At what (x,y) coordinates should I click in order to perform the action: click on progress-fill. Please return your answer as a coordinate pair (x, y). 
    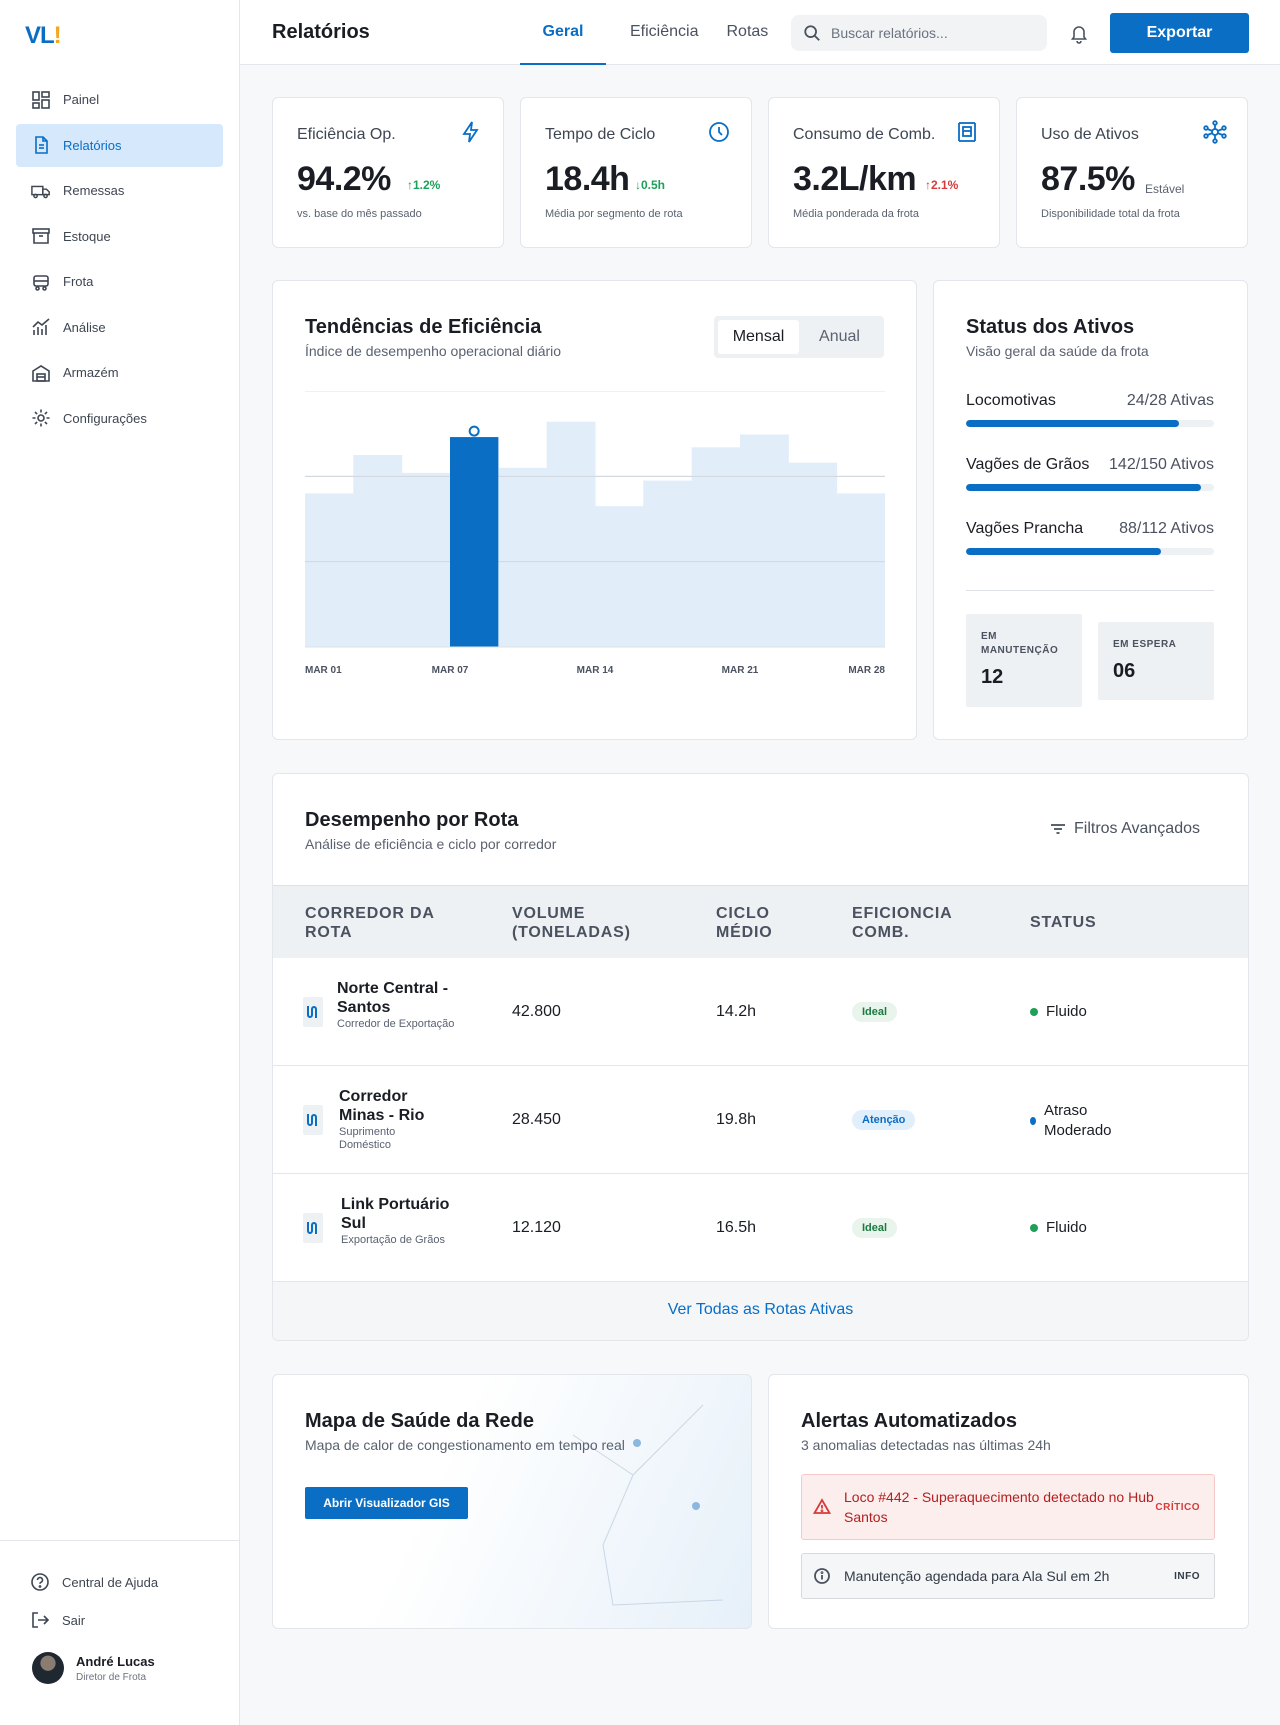
    Looking at the image, I should click on (1063, 551).